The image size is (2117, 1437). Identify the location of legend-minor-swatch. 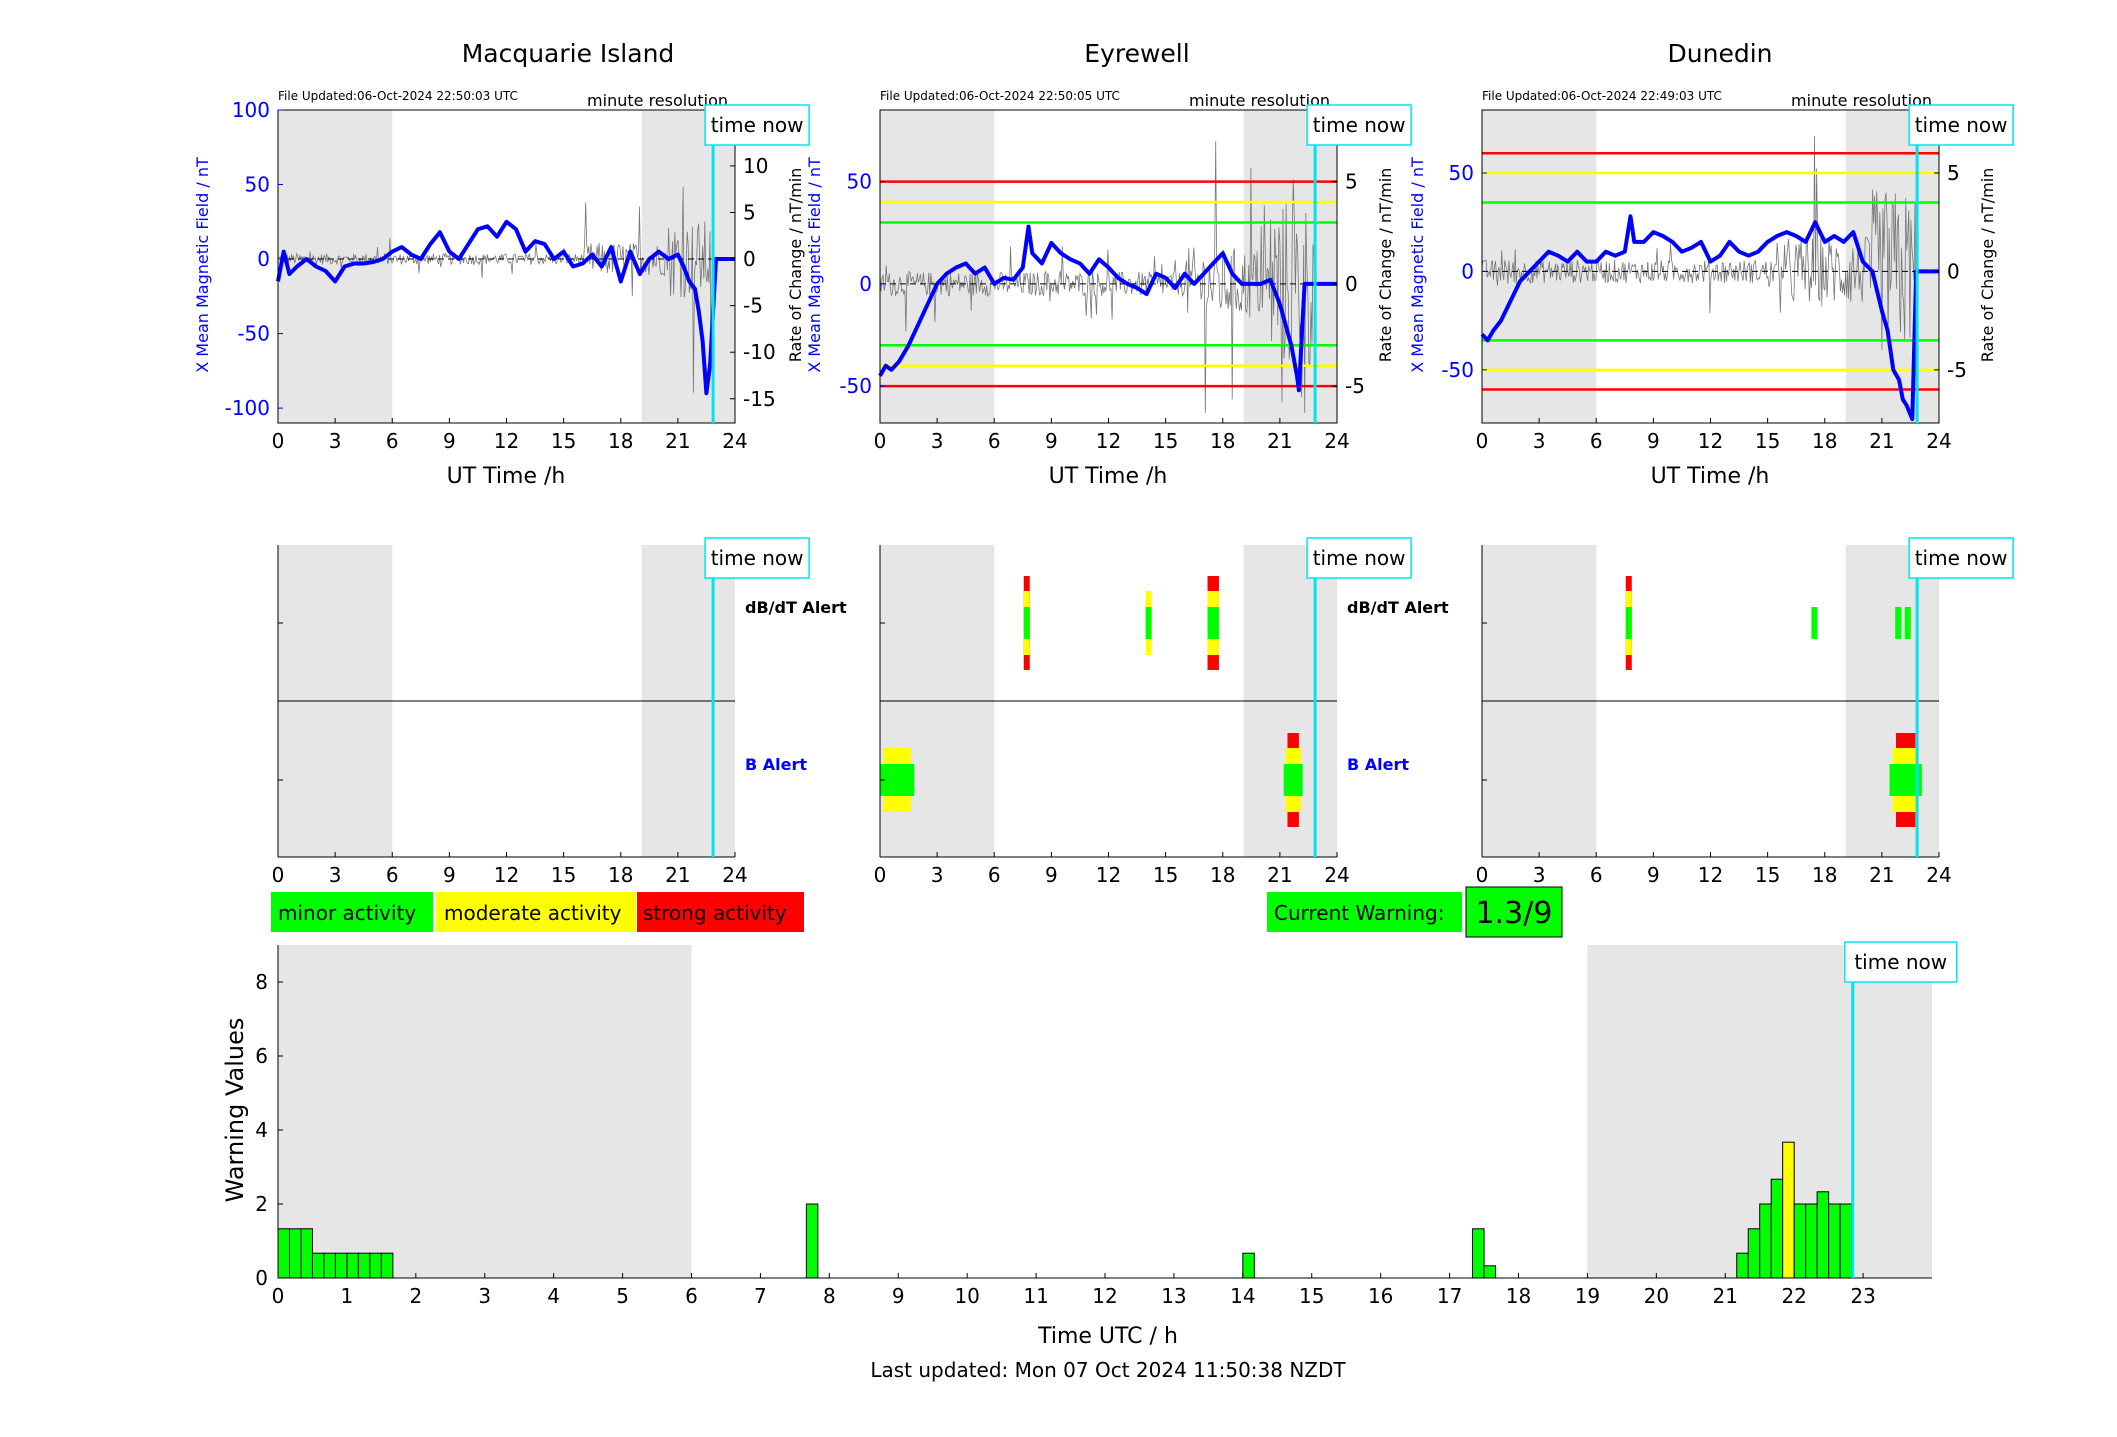
(352, 912).